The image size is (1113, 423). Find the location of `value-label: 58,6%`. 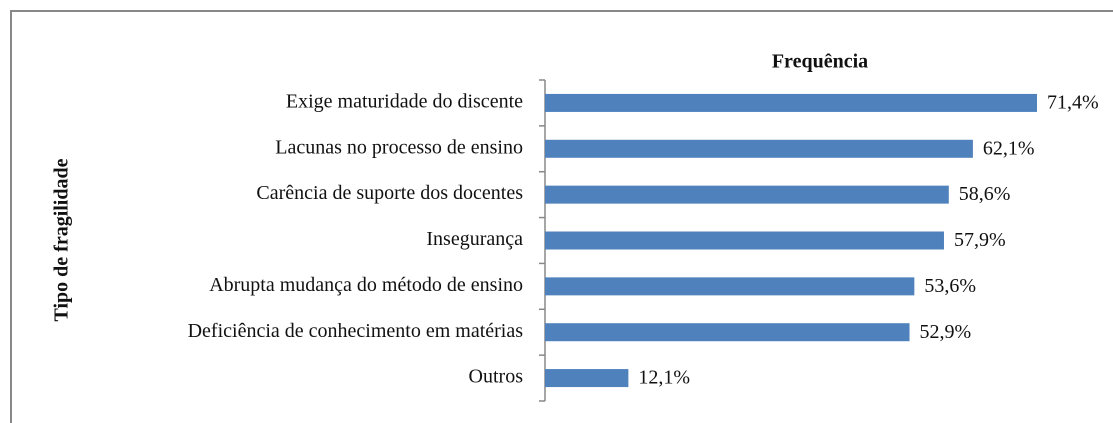

value-label: 58,6% is located at coordinates (985, 194).